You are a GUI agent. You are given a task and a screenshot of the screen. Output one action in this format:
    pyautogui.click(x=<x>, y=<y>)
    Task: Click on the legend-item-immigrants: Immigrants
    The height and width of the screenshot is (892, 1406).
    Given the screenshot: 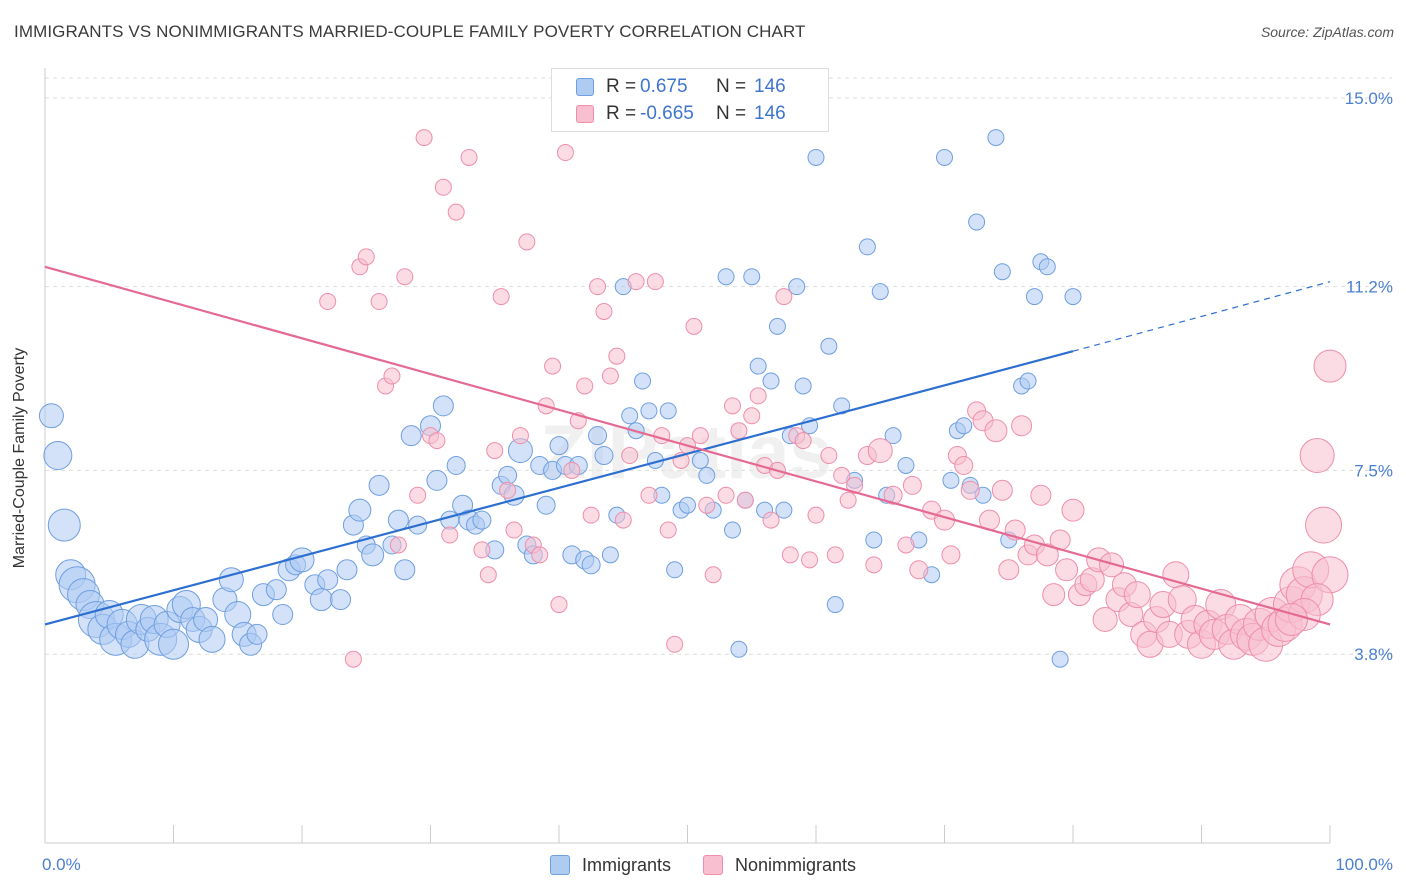 What is the action you would take?
    pyautogui.click(x=610, y=865)
    